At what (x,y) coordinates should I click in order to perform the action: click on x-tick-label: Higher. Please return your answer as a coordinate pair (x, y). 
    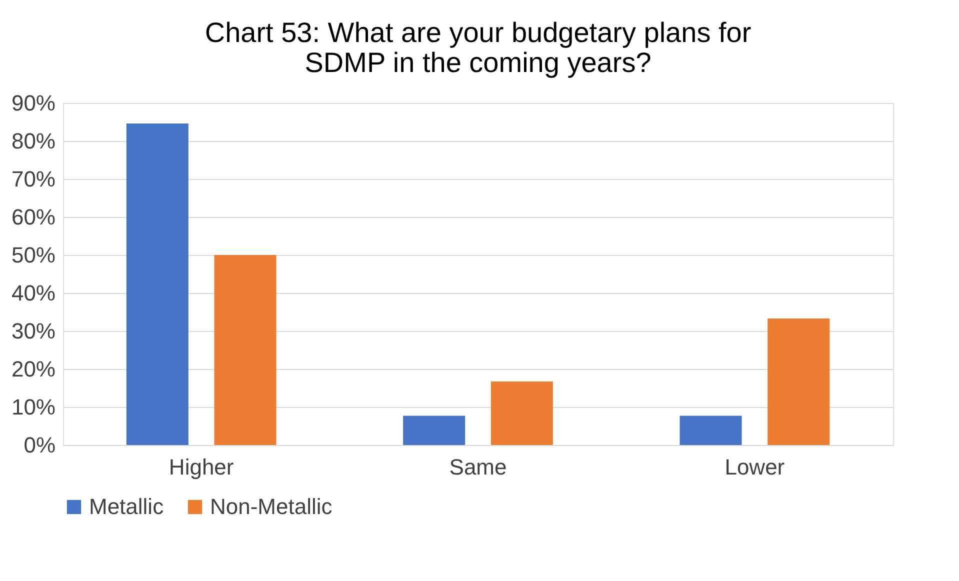
    Looking at the image, I should click on (201, 467).